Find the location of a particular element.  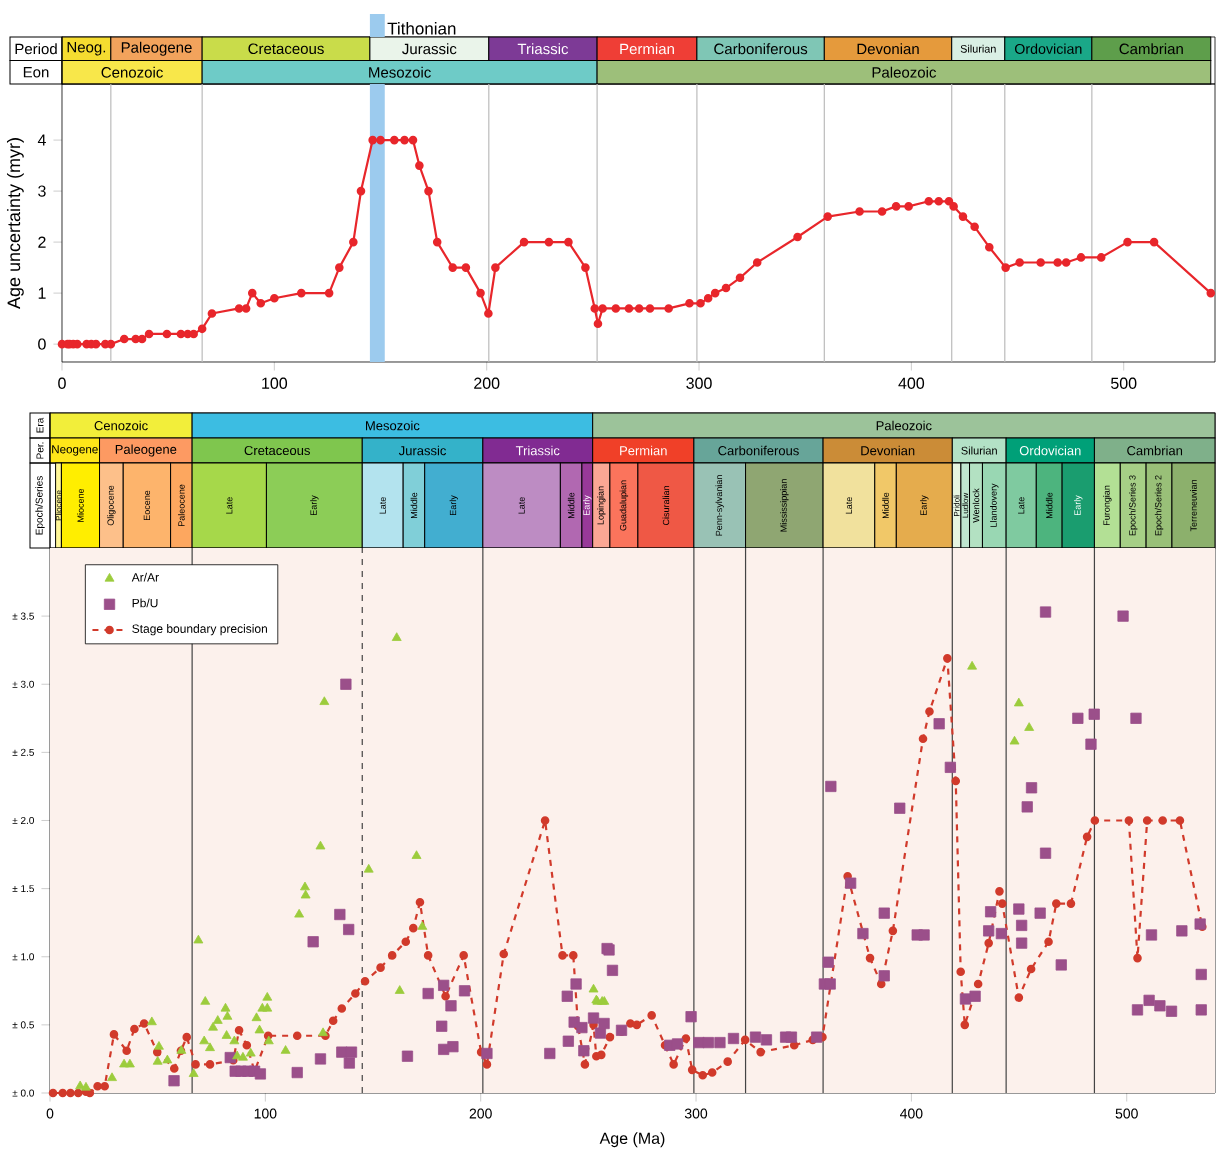

y-axis-title: Age uncertainty (myr) is located at coordinates (15, 223).